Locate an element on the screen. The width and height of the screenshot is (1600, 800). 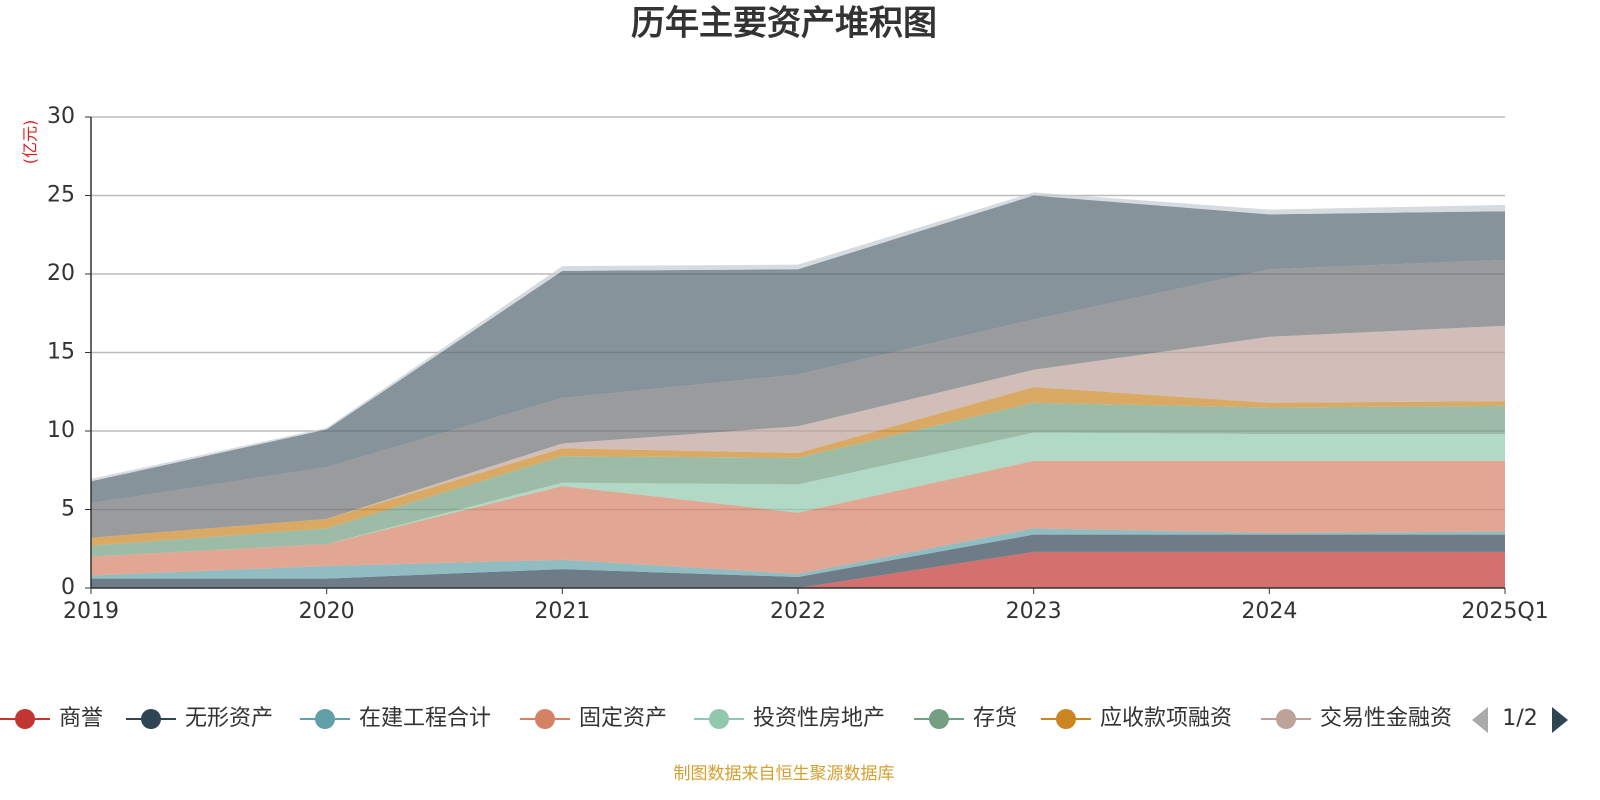
x-tick-label: 2020 is located at coordinates (327, 611).